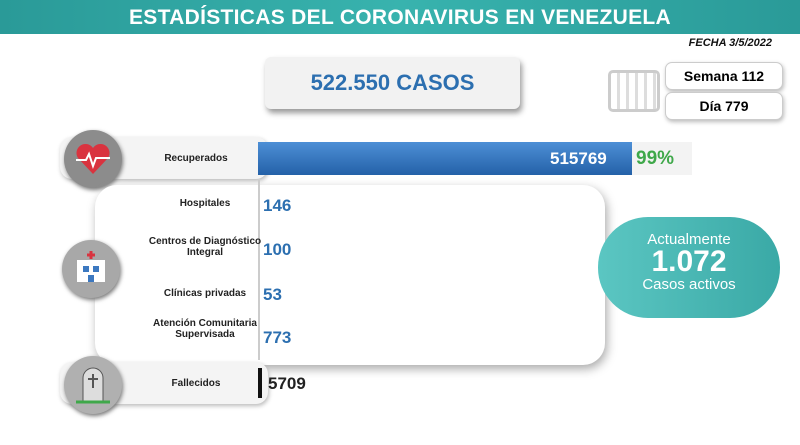  Describe the element at coordinates (205, 329) in the screenshot. I see `location-label: Atención Comunitaria Supervisada` at that location.